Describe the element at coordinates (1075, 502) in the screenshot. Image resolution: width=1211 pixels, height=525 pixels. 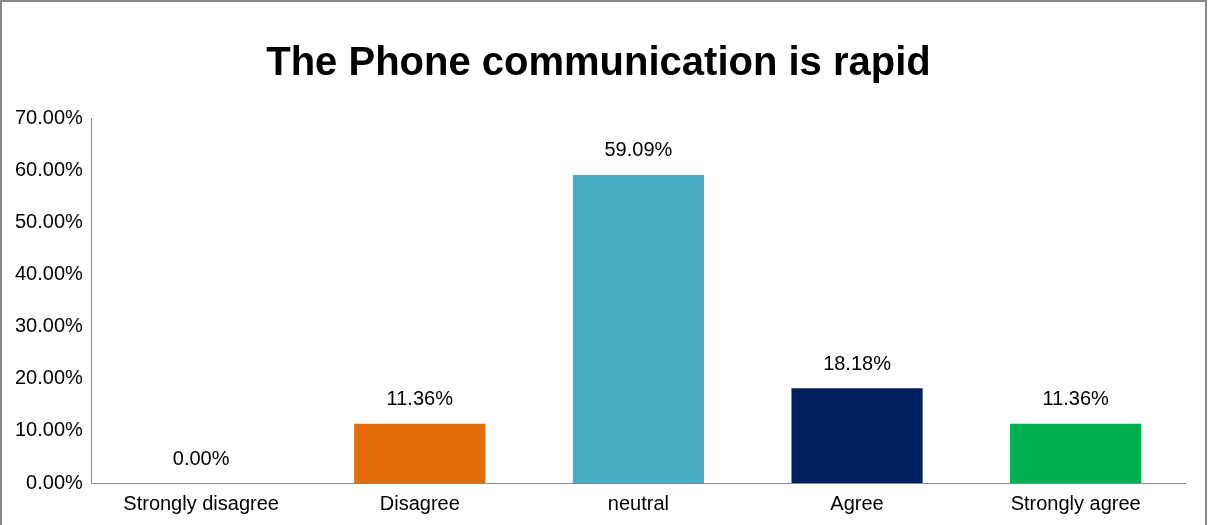
I see `x-tick-label: Strongly agree` at that location.